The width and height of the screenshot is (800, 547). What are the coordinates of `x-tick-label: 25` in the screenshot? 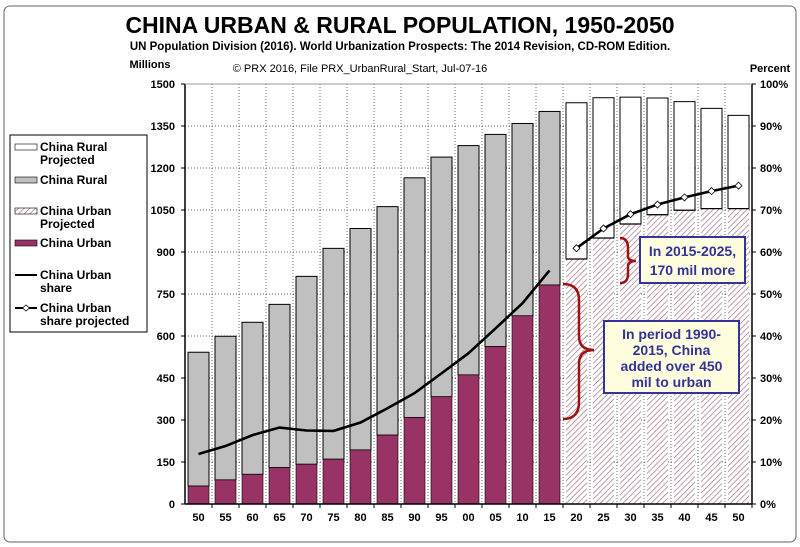 It's located at (603, 518).